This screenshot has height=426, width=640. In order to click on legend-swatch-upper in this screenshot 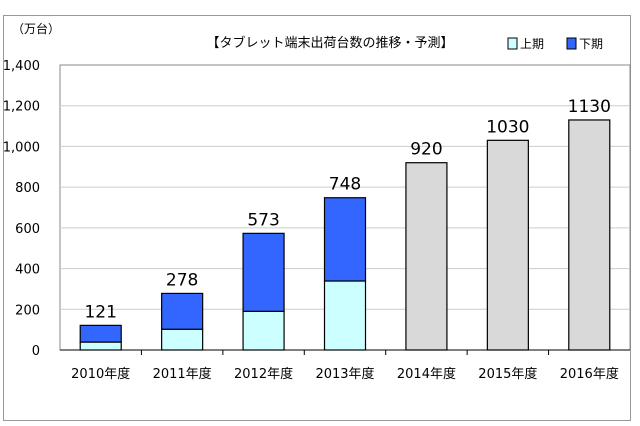, I will do `click(512, 43)`.